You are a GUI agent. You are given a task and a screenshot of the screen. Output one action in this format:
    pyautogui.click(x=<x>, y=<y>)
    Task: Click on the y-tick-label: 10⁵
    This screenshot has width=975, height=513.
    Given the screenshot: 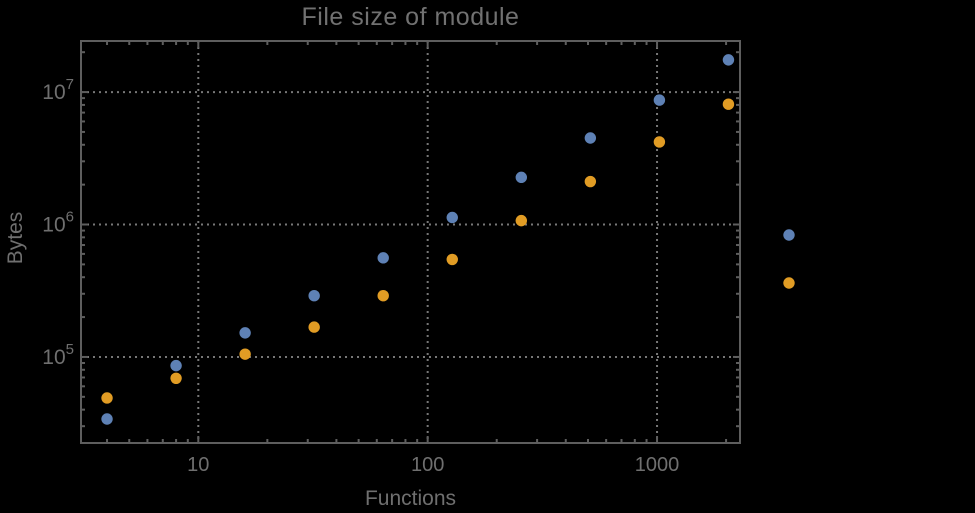 What is the action you would take?
    pyautogui.click(x=58, y=355)
    